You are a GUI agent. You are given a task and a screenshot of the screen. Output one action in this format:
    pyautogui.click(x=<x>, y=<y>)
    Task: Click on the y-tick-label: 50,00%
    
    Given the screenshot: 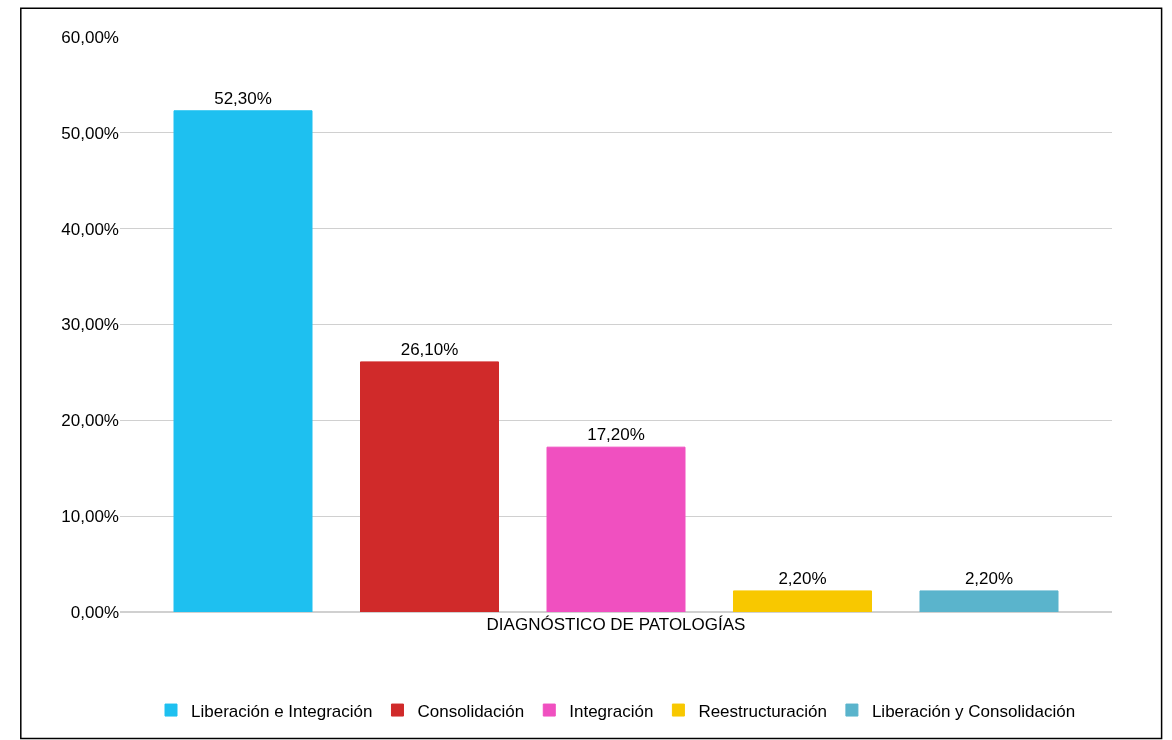 What is the action you would take?
    pyautogui.click(x=90, y=133)
    